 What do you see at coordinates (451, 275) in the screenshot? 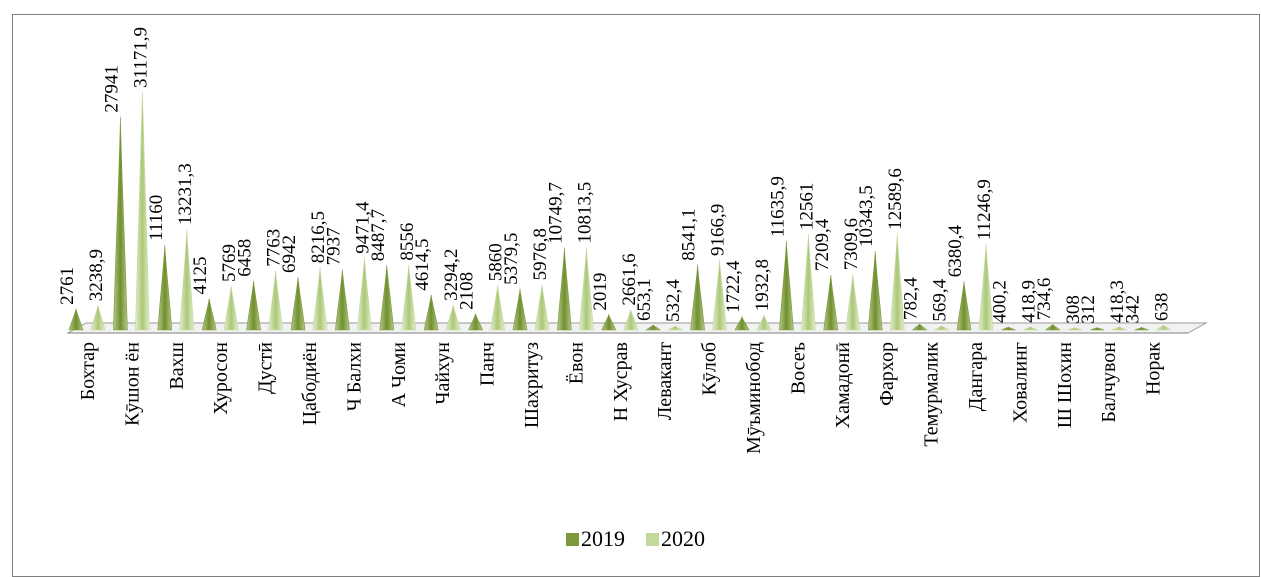
I see `value-label-2020-8: 3294,2` at bounding box center [451, 275].